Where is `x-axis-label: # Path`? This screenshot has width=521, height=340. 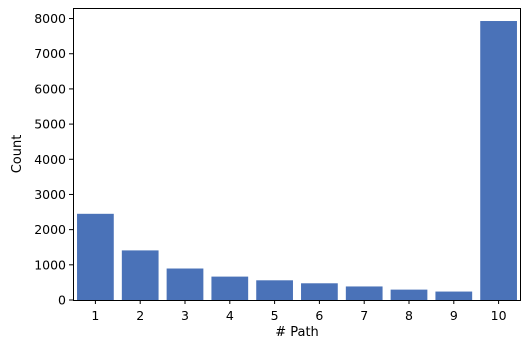 x-axis-label: # Path is located at coordinates (297, 332).